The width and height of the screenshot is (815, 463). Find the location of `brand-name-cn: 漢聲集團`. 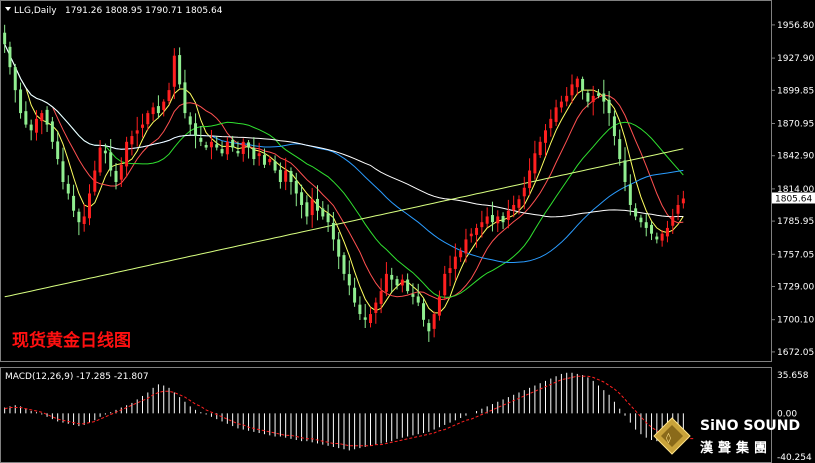

brand-name-cn: 漢聲集團 is located at coordinates (736, 448).